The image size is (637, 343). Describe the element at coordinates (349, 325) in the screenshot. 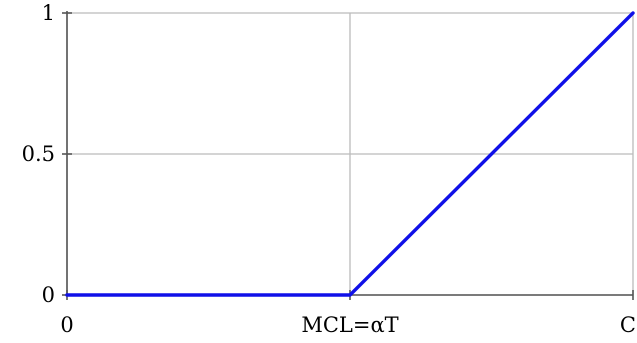

I see `x-tick-label-1: MCL=αT` at that location.